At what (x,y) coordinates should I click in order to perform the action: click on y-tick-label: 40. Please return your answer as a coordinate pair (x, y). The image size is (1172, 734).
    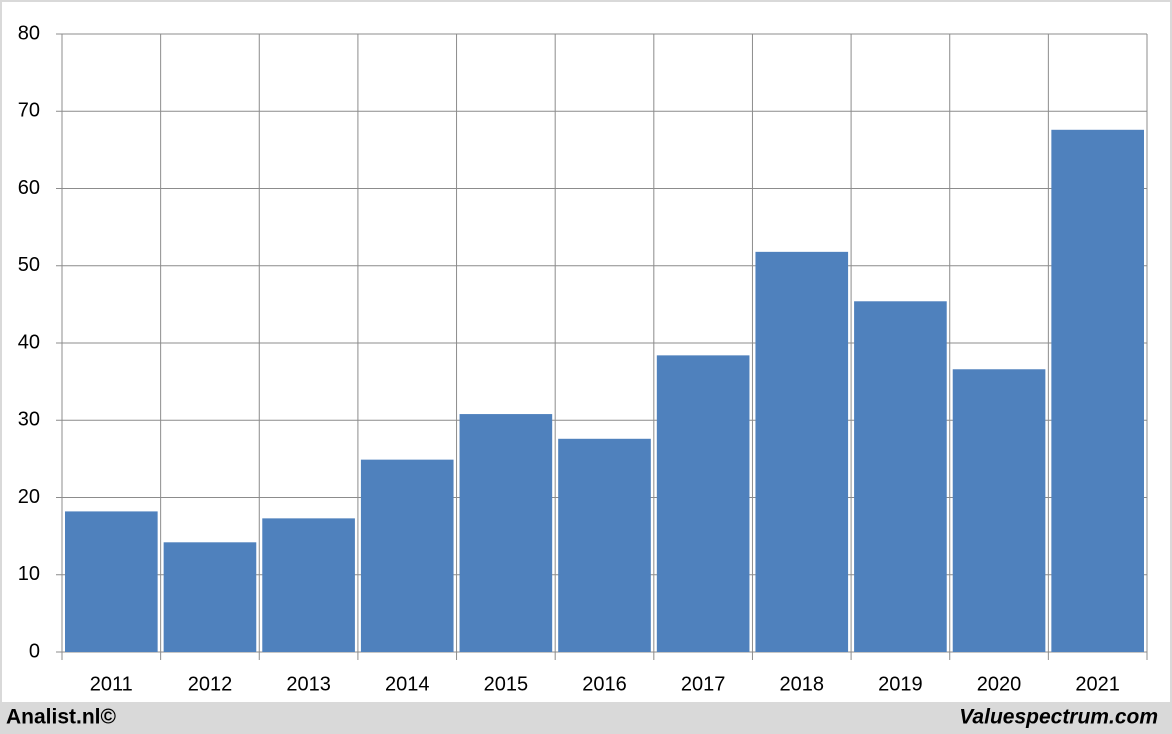
    Looking at the image, I should click on (29, 342).